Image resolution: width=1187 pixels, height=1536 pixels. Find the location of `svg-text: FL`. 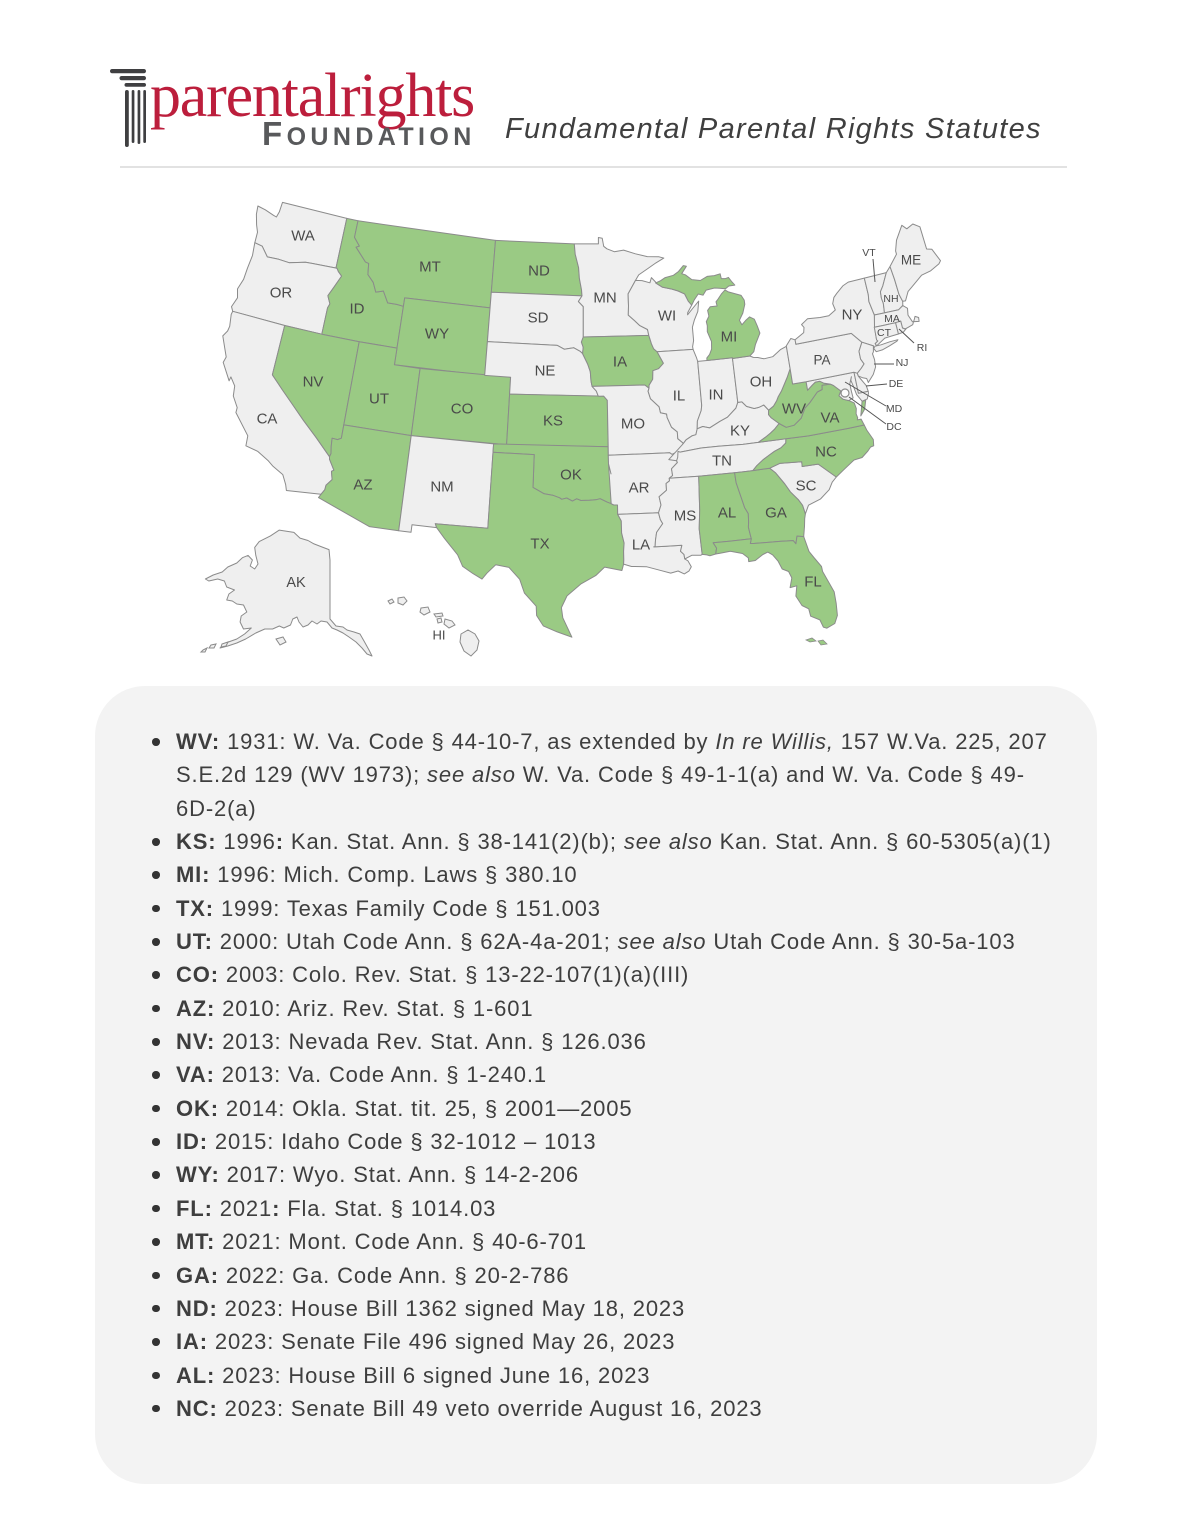

svg-text: FL is located at coordinates (813, 582).